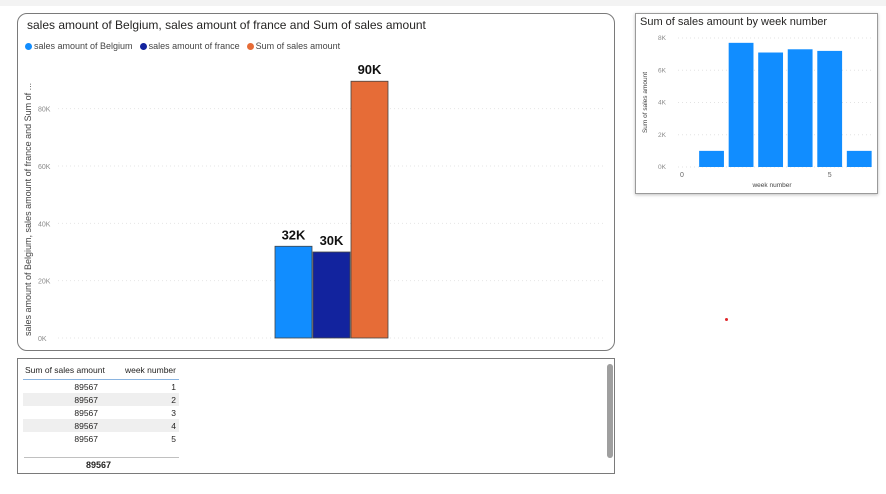 Image resolution: width=886 pixels, height=494 pixels. What do you see at coordinates (44, 224) in the screenshot?
I see `y-tick-label: 40K` at bounding box center [44, 224].